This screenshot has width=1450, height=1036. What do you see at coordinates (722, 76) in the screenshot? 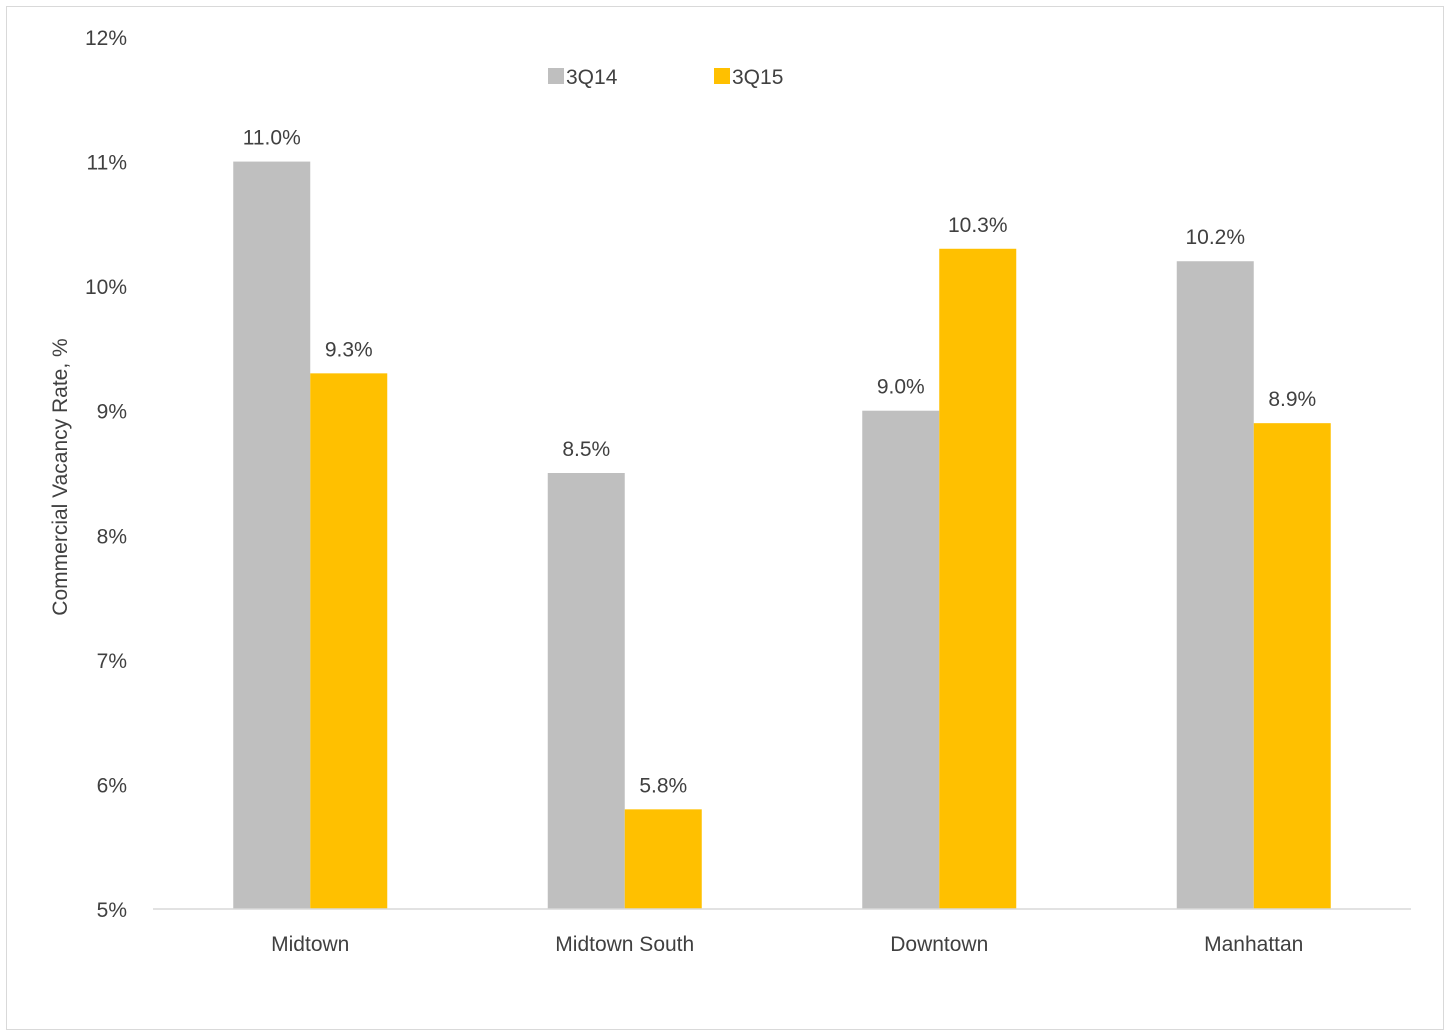
I see `legend-swatch-3q15` at bounding box center [722, 76].